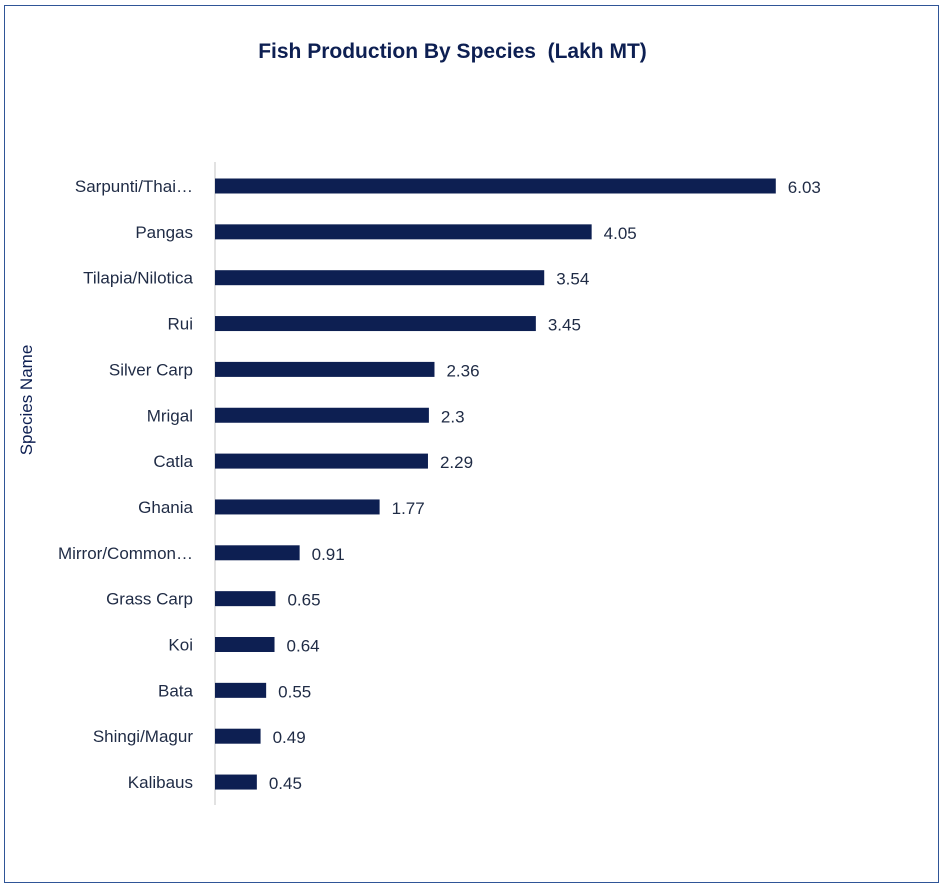 Image resolution: width=945 pixels, height=888 pixels. I want to click on data-label: 3.45, so click(564, 325).